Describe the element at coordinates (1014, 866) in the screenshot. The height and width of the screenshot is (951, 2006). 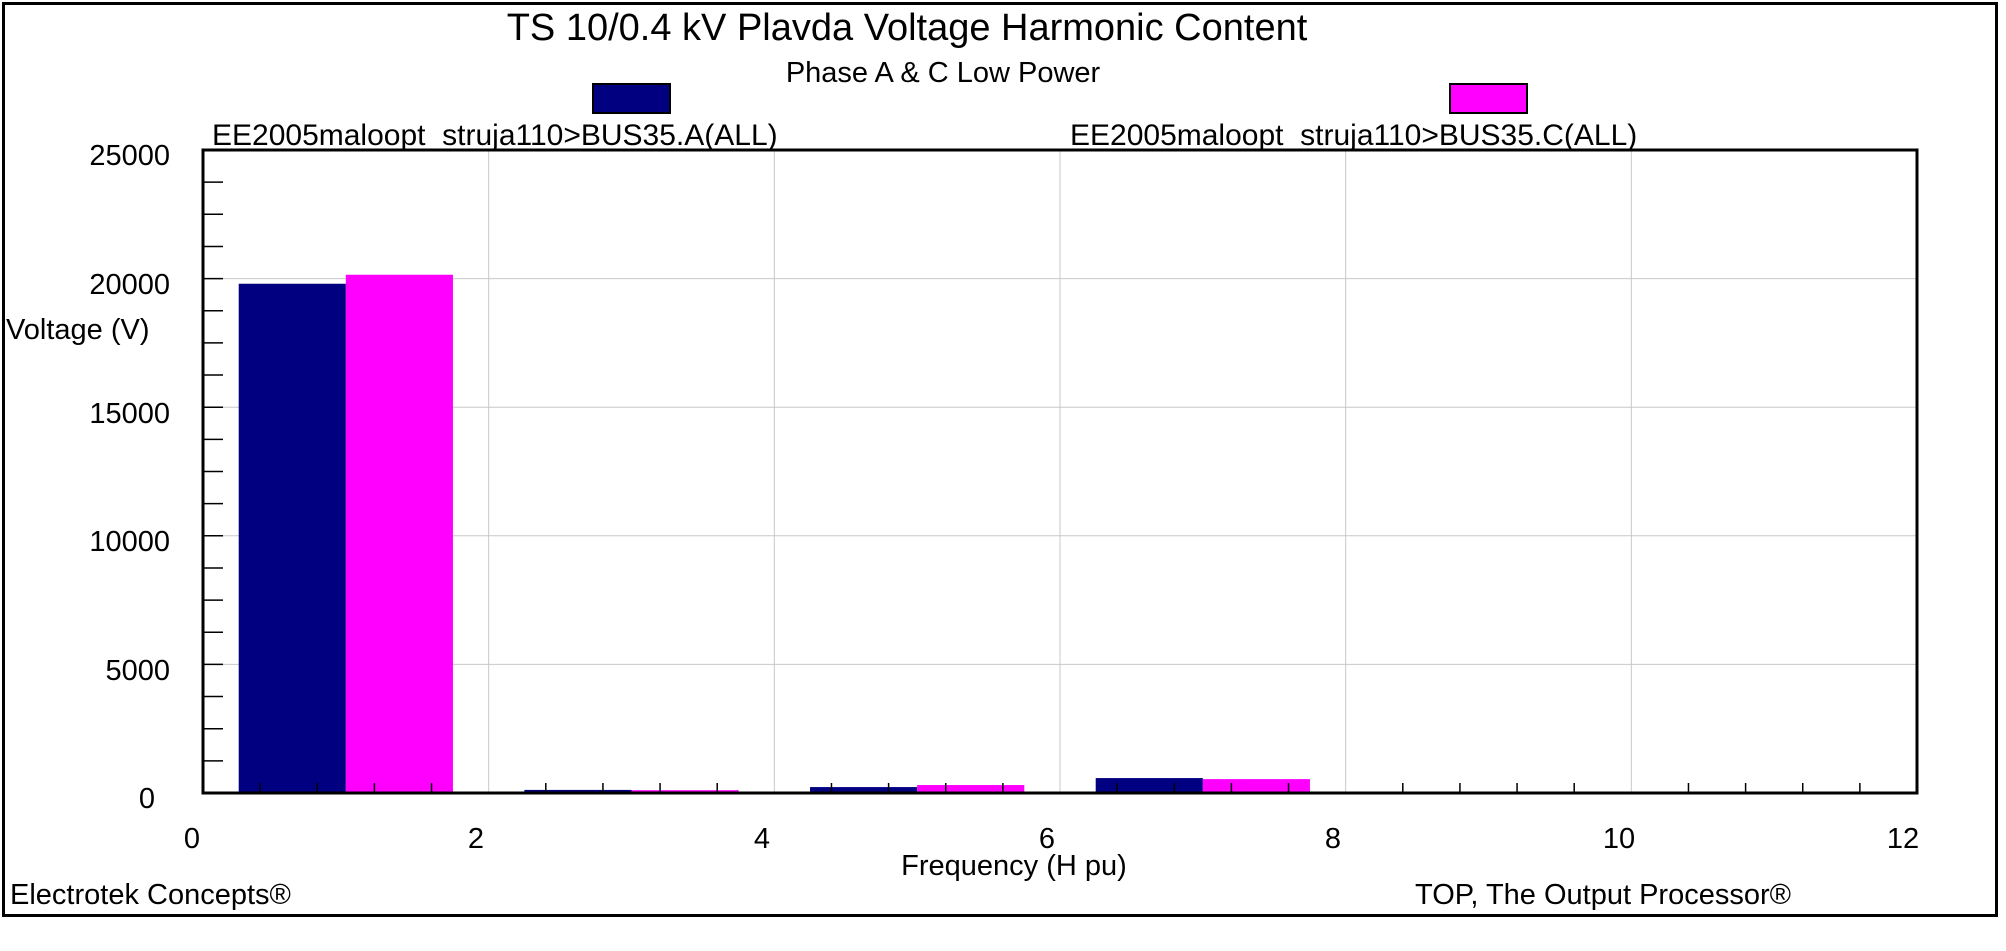
I see `x-axis-label: Frequency (H pu)` at that location.